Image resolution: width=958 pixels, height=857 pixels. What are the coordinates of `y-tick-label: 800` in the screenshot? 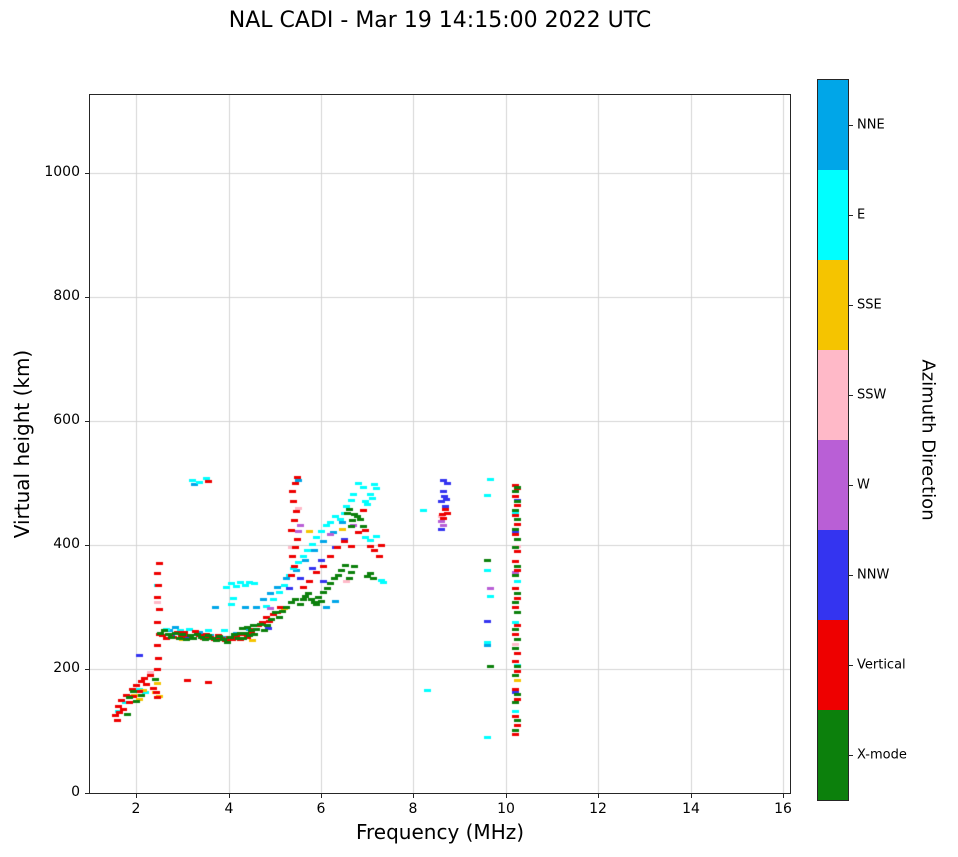 It's located at (66, 296).